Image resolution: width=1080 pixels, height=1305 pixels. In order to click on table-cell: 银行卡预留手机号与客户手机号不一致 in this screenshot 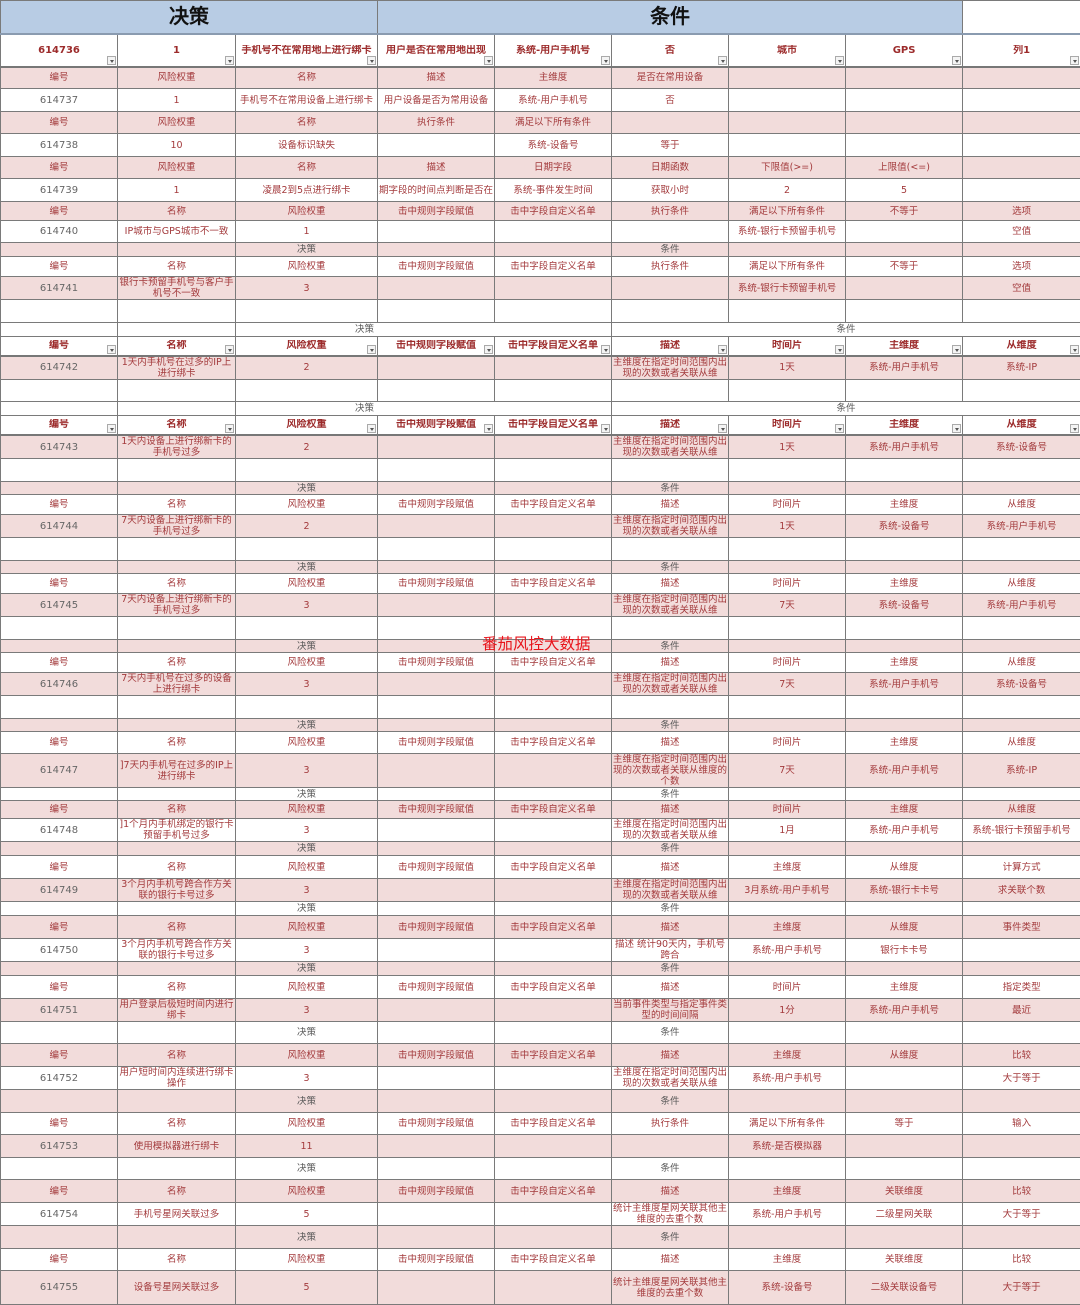, I will do `click(177, 288)`.